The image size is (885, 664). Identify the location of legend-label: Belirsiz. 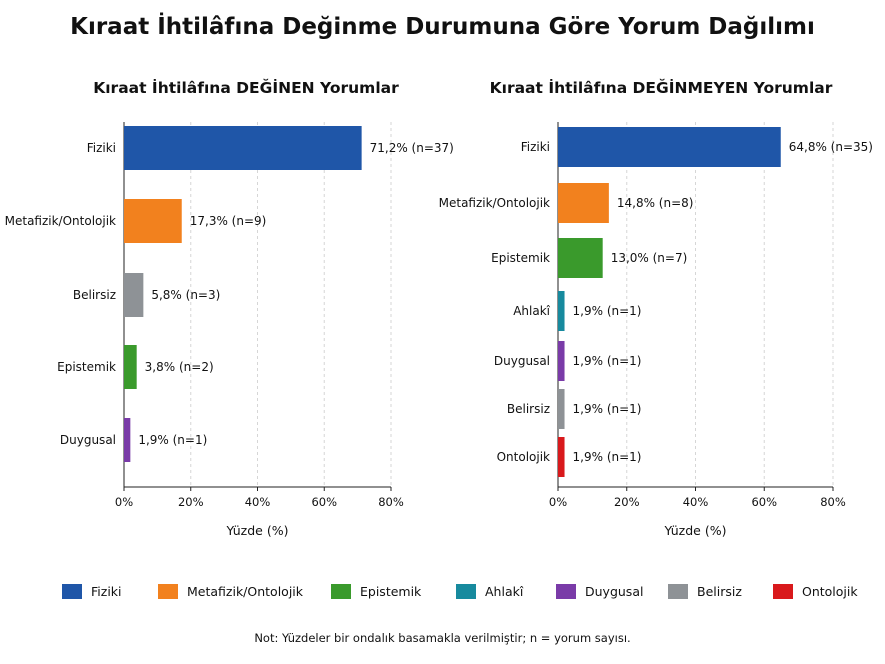
(719, 591).